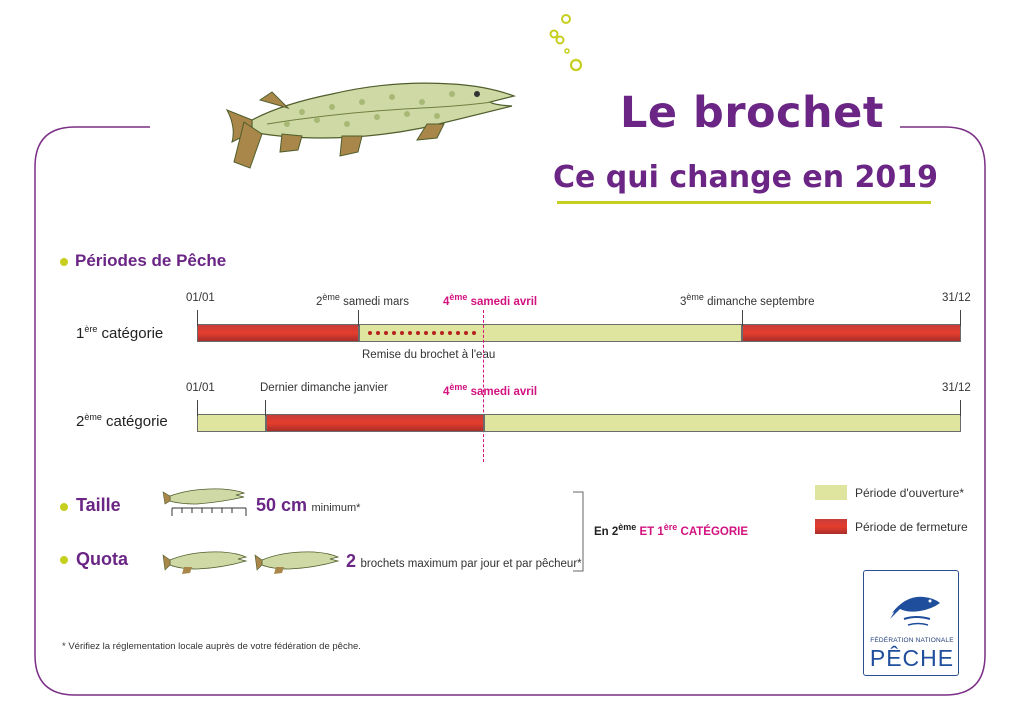 The image size is (1024, 728). What do you see at coordinates (429, 355) in the screenshot?
I see `cat1-remise-label: Remise du brochet à l'eau` at bounding box center [429, 355].